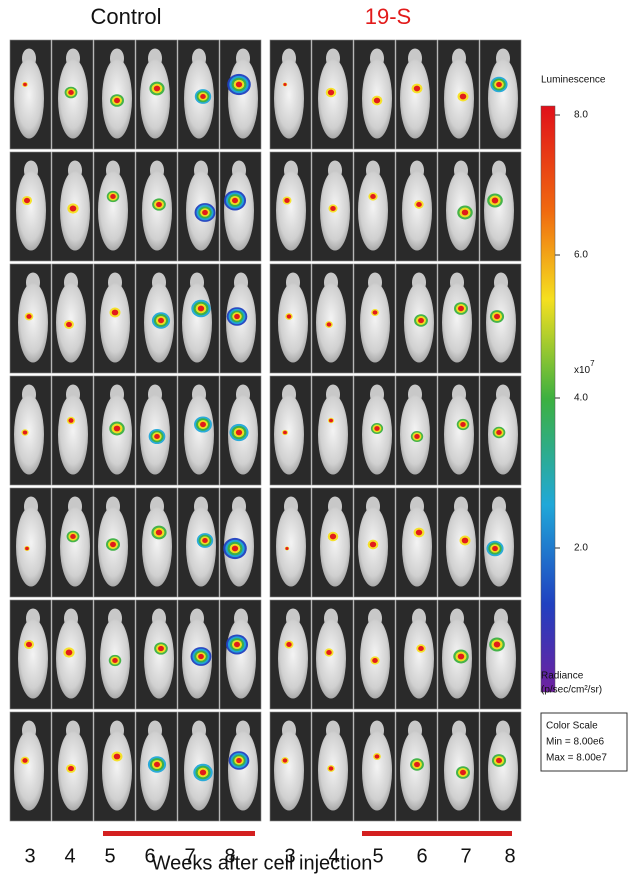 This screenshot has height=876, width=638. Describe the element at coordinates (572, 726) in the screenshot. I see `box-line: Color Scale` at that location.